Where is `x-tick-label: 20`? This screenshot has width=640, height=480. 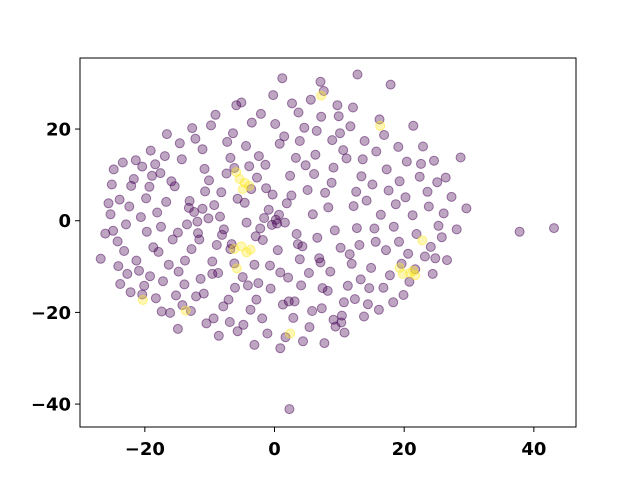
x-tick-label: 20 is located at coordinates (404, 449).